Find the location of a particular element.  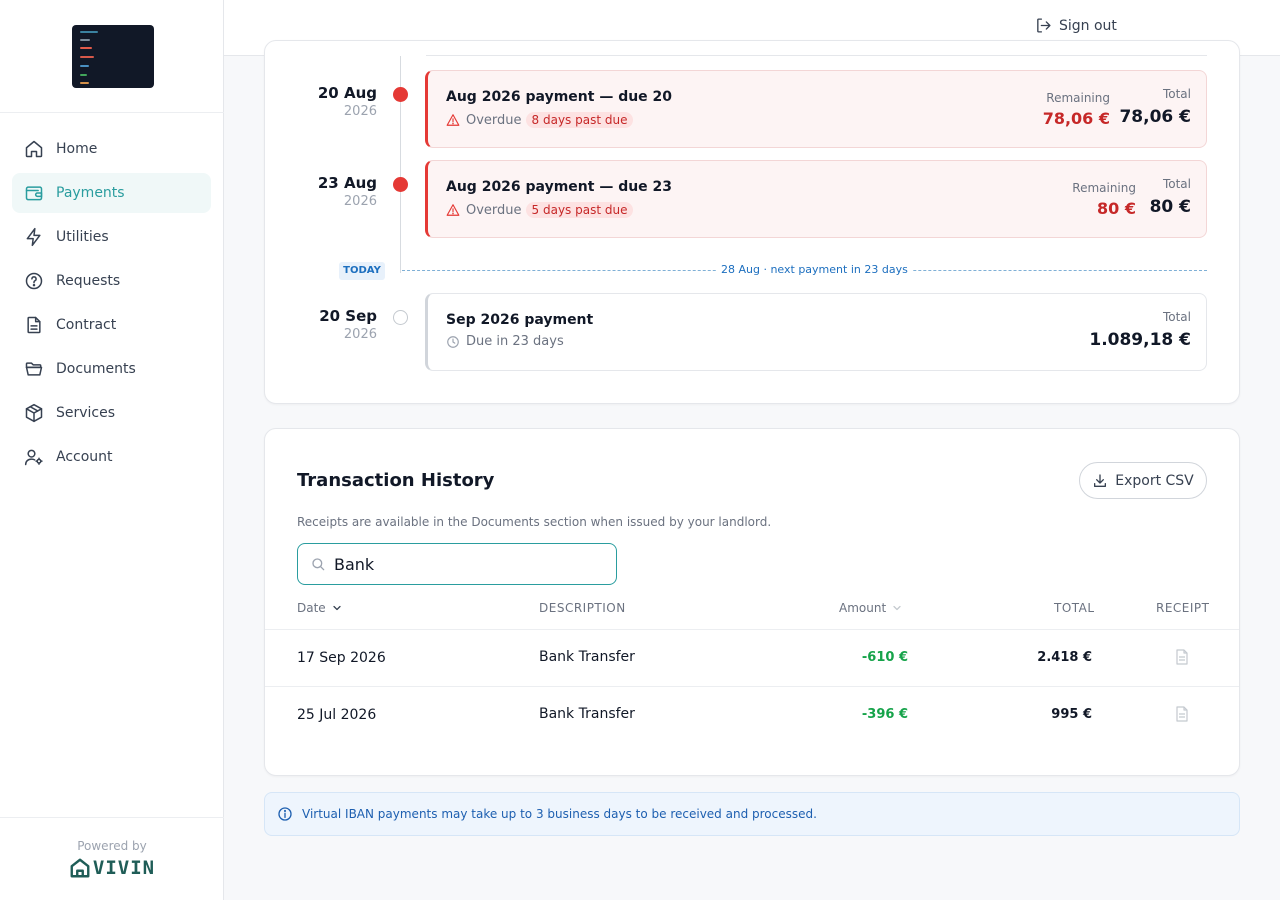

total-amount: 80 € is located at coordinates (1170, 207).